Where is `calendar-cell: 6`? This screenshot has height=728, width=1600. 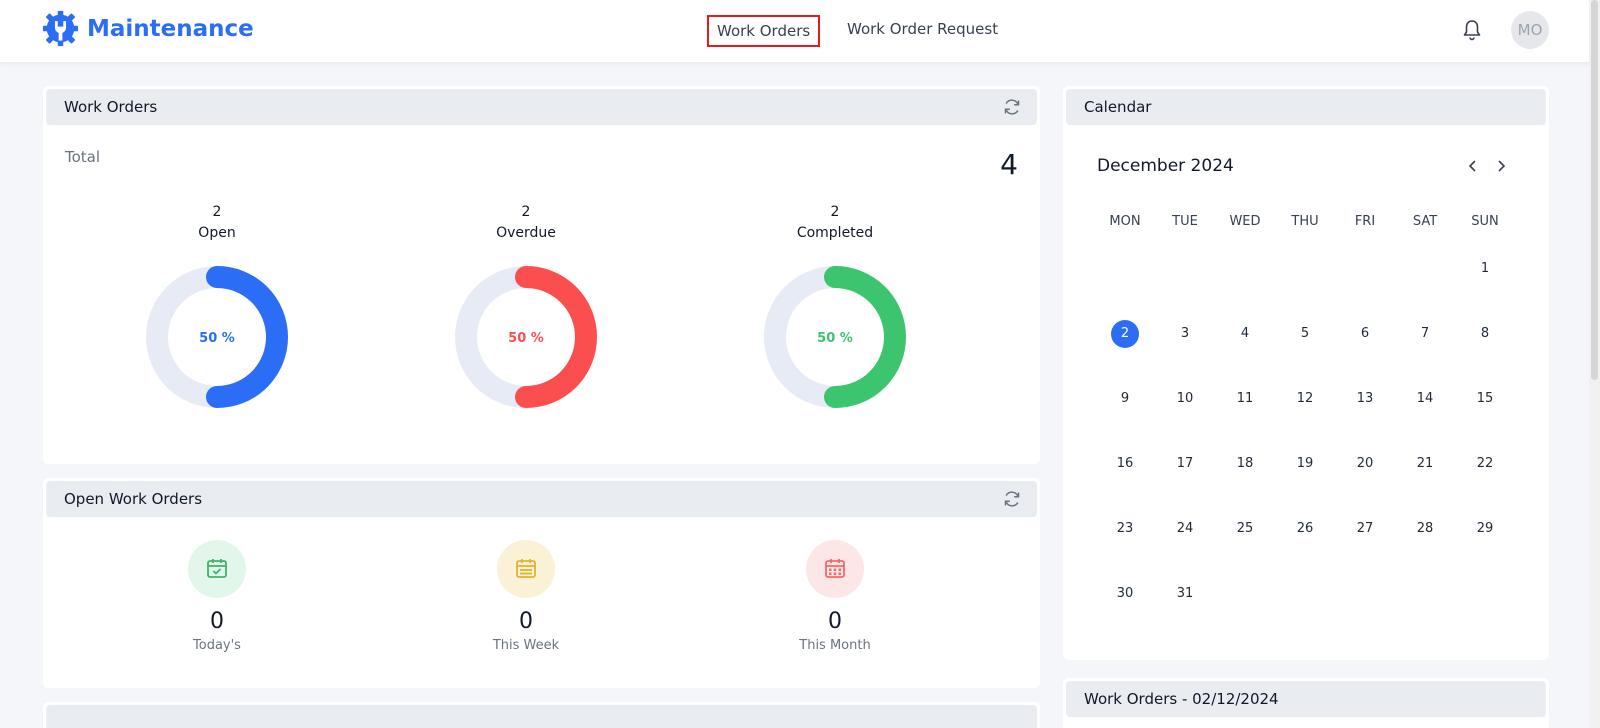 calendar-cell: 6 is located at coordinates (1365, 334).